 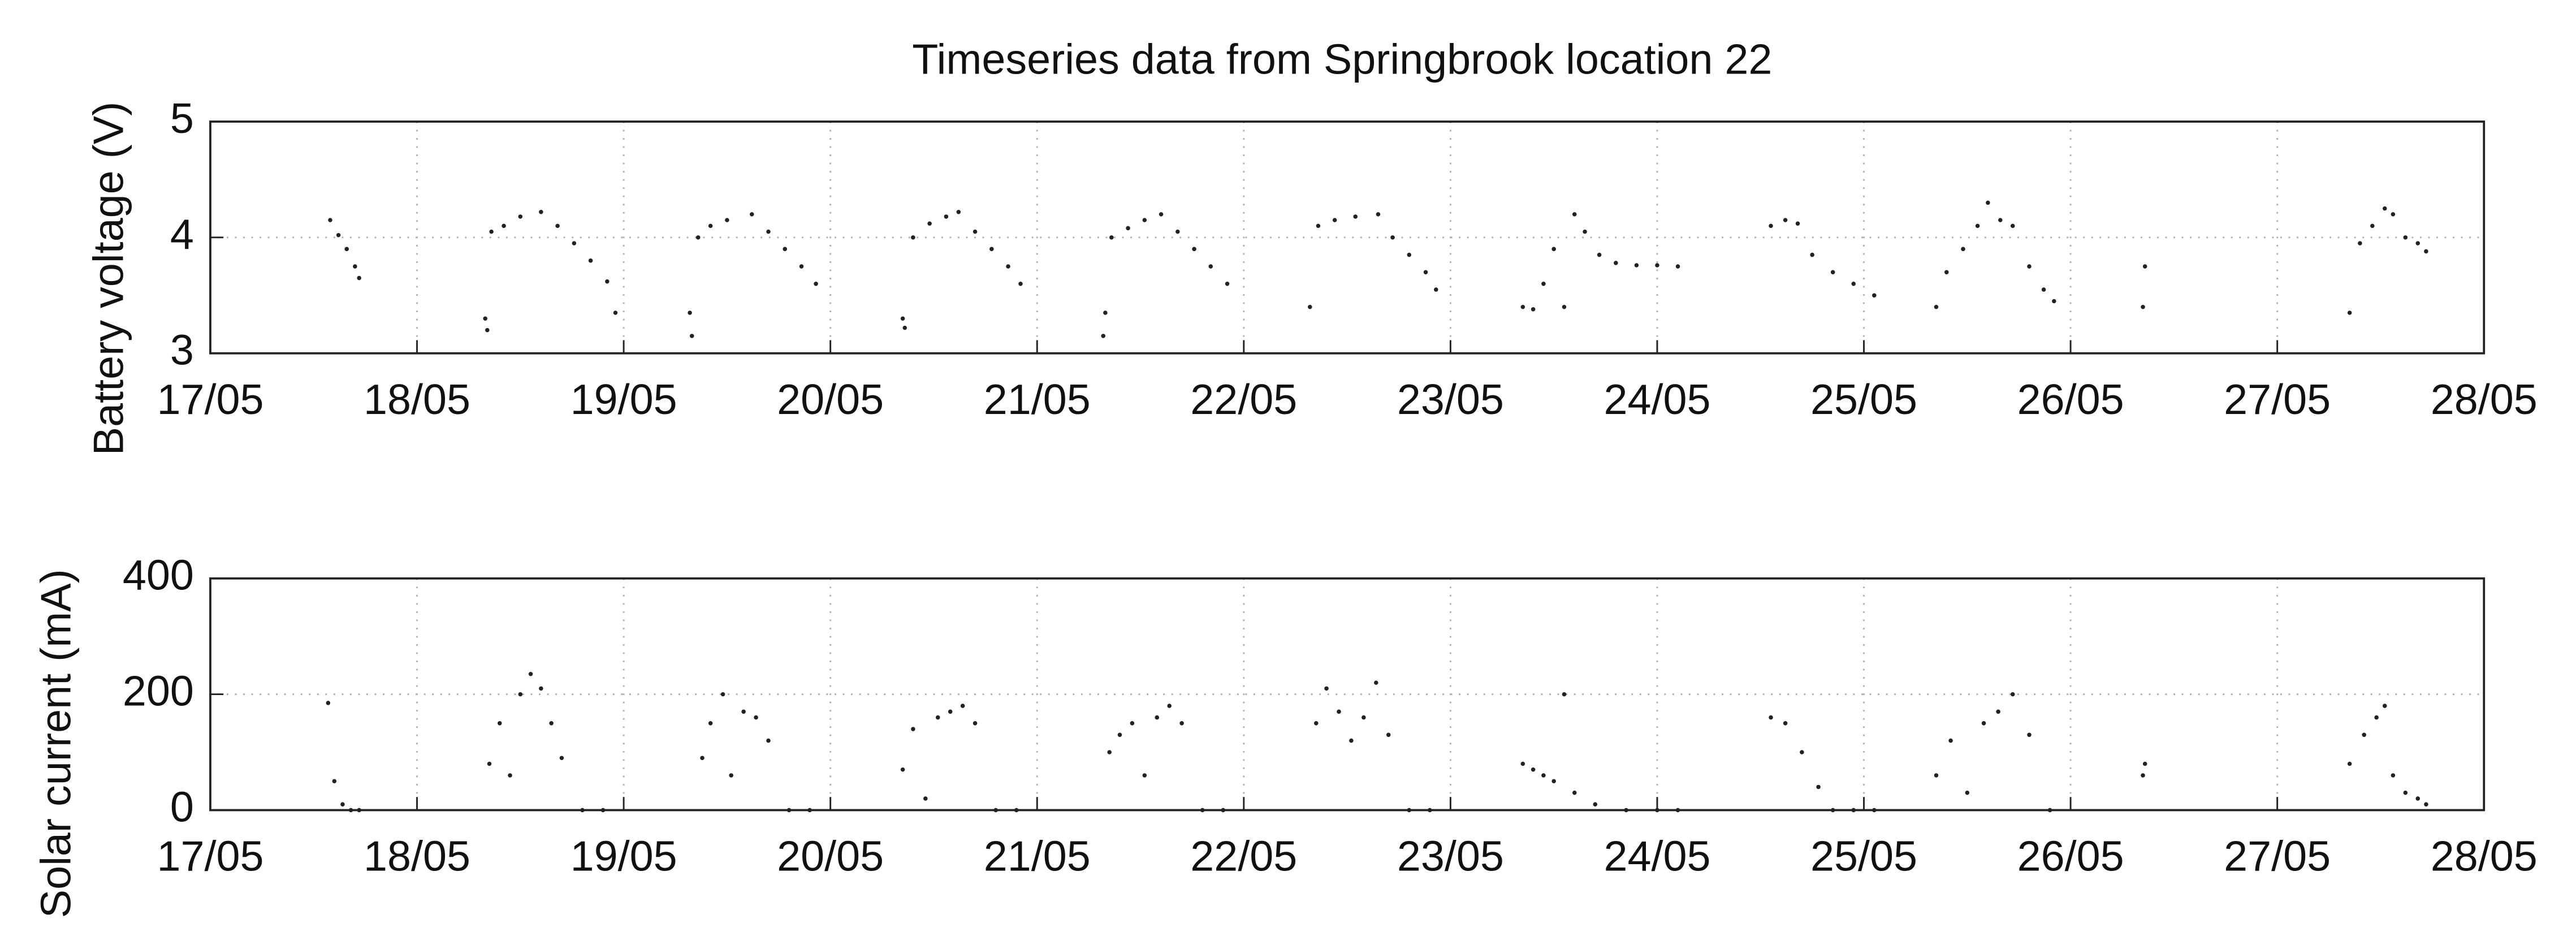 What do you see at coordinates (1450, 400) in the screenshot?
I see `x-tick-label: 23/05` at bounding box center [1450, 400].